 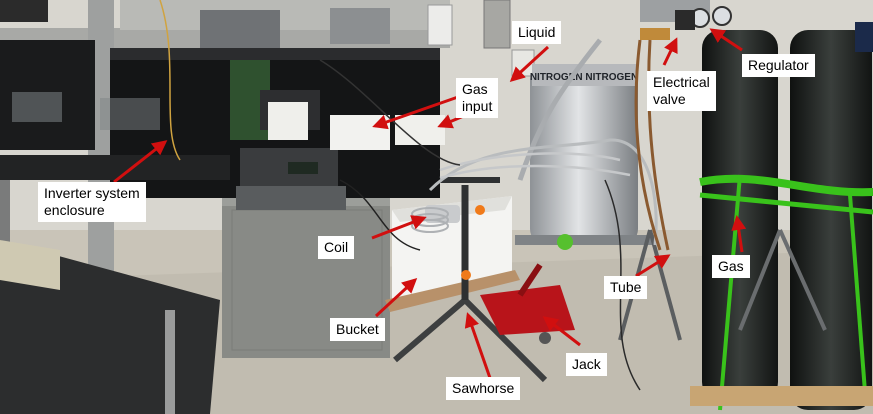 I want to click on wooden-base, so click(x=781, y=396).